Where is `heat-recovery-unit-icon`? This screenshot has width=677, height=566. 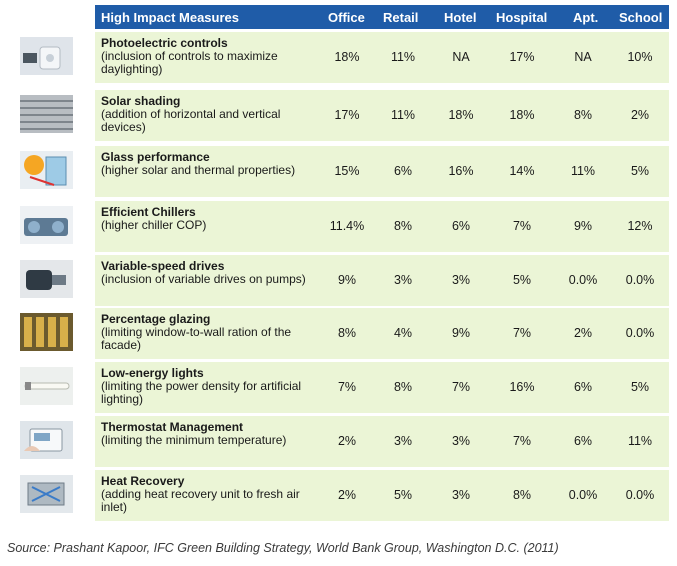 heat-recovery-unit-icon is located at coordinates (46, 494).